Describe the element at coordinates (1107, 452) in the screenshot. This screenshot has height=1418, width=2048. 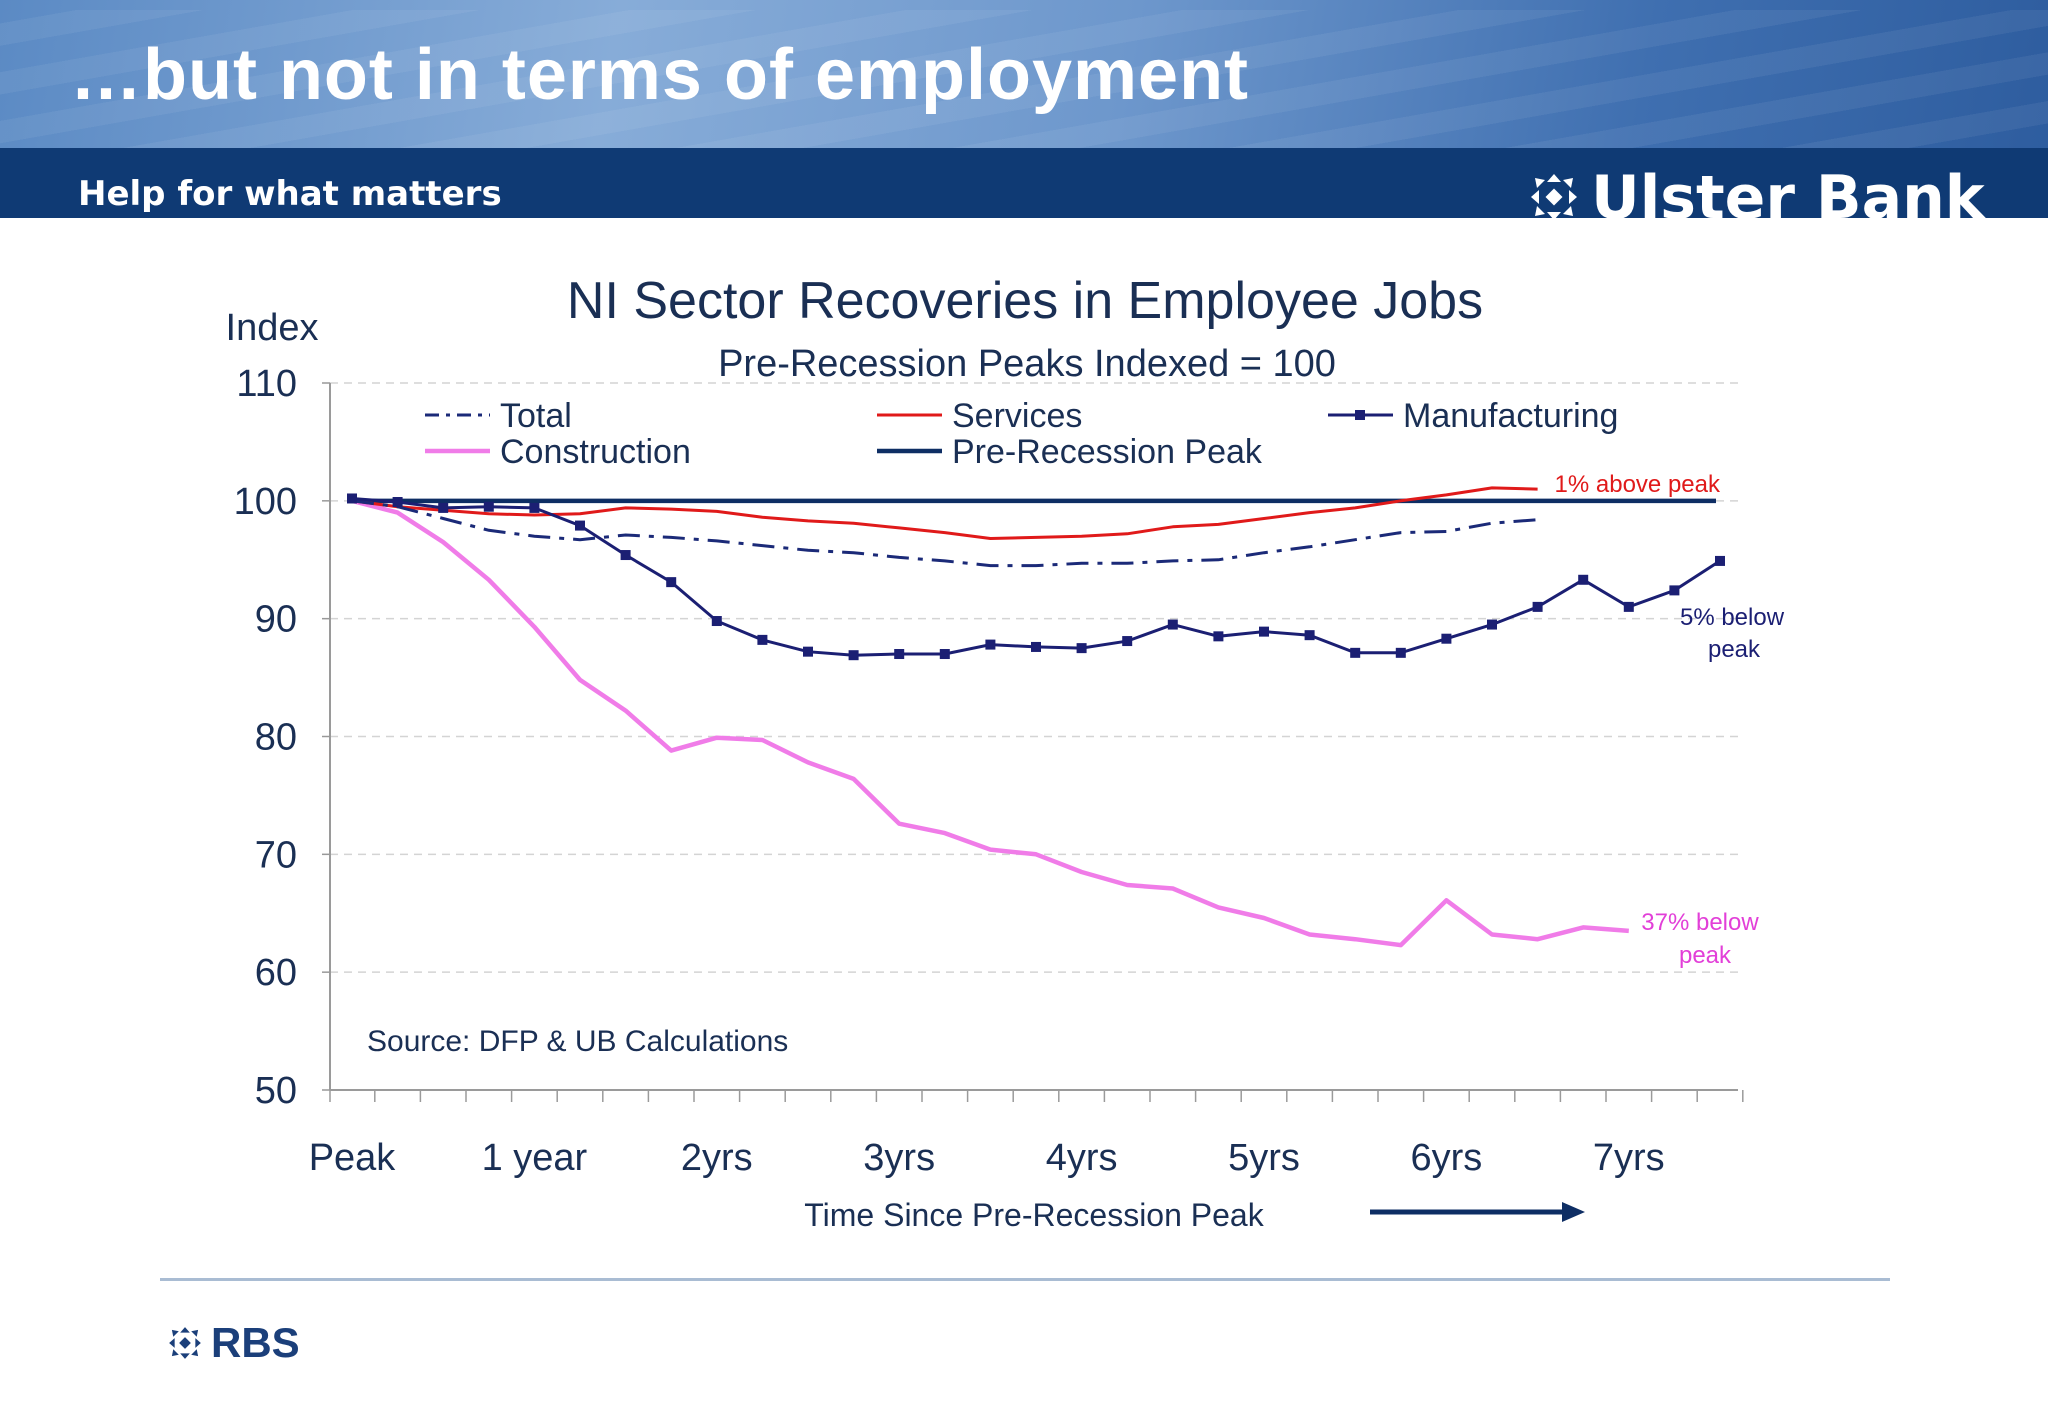
I see `legend-peak-label: Pre-Recession Peak` at that location.